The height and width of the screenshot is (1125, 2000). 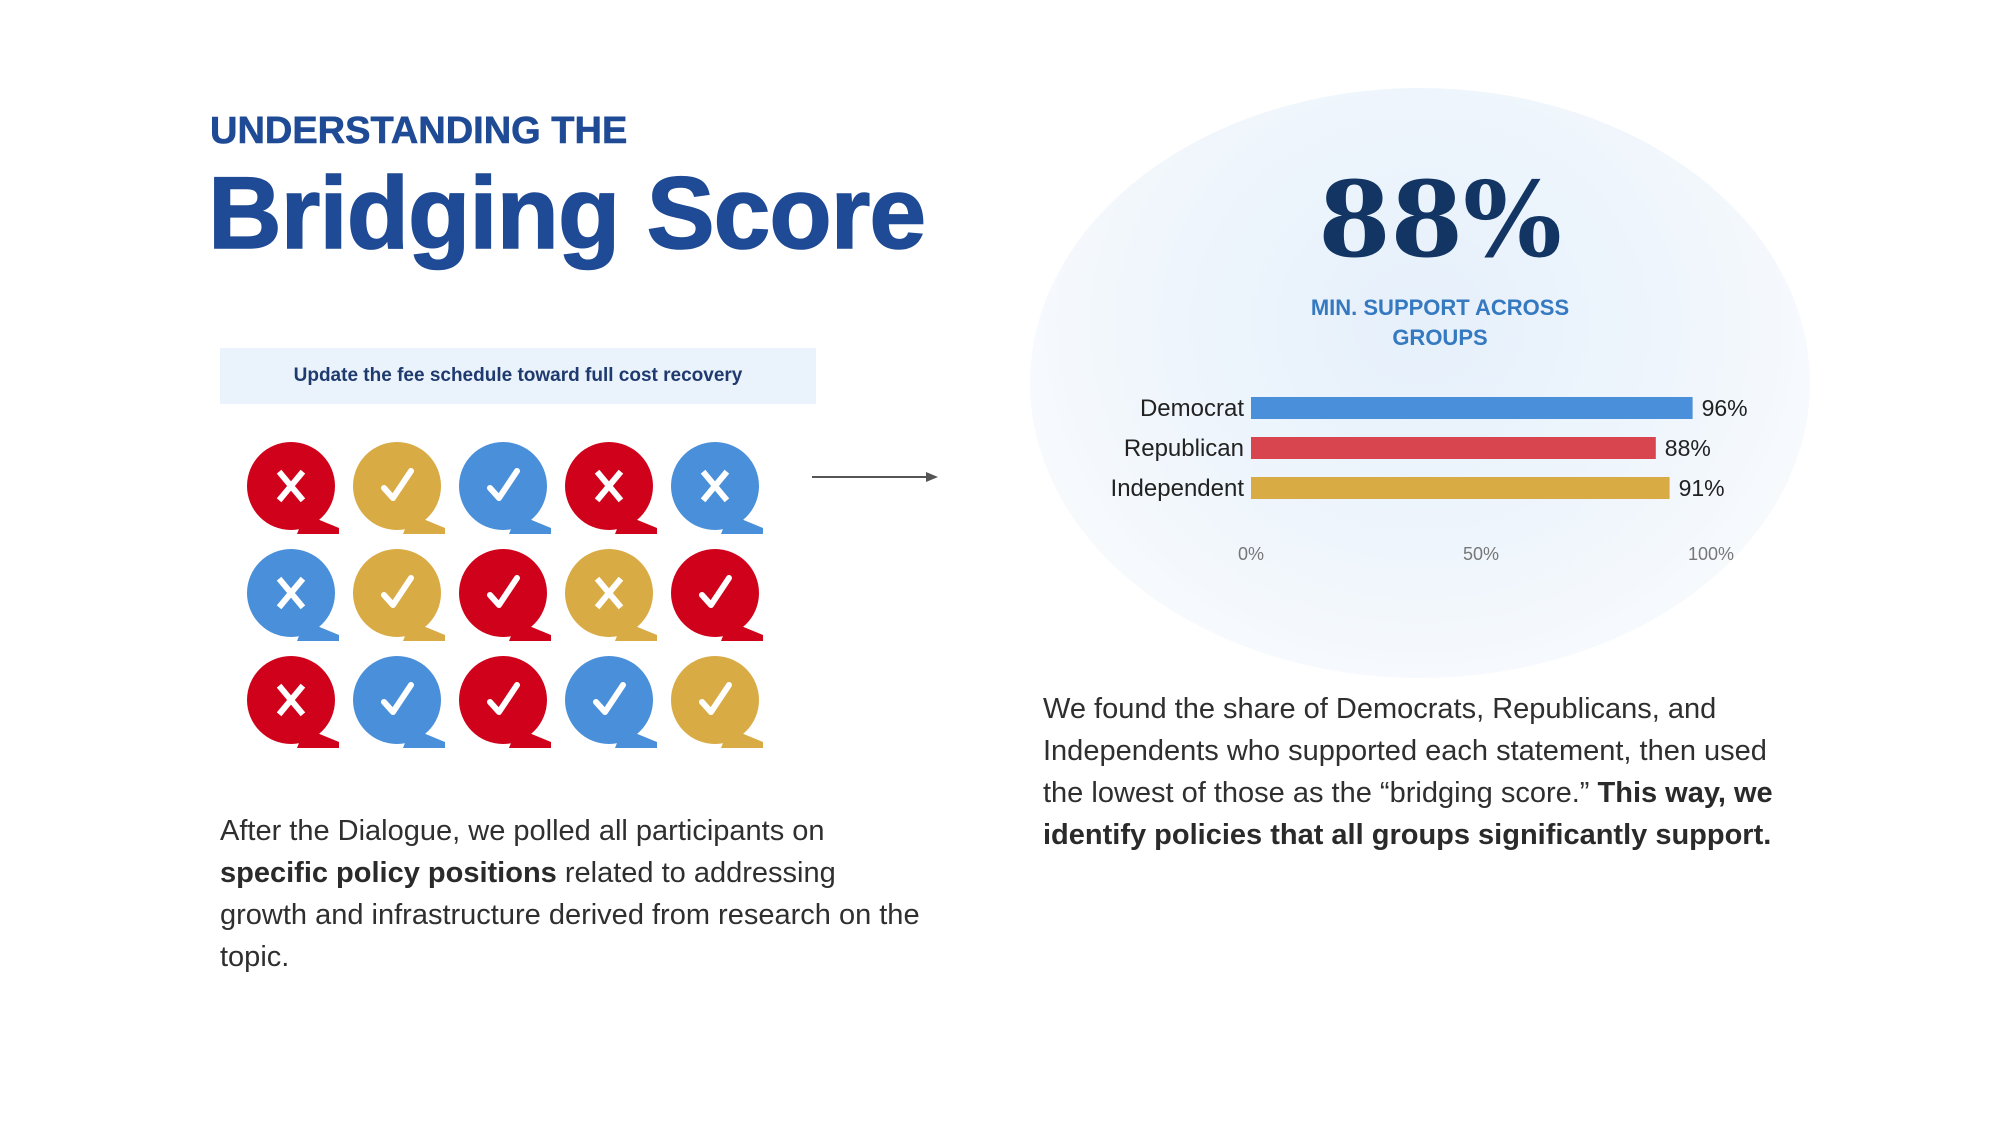 What do you see at coordinates (1460, 488) in the screenshot?
I see `bar-independent` at bounding box center [1460, 488].